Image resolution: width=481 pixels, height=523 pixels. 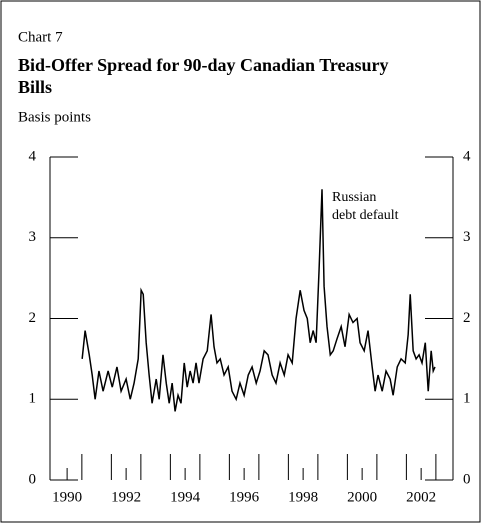 I want to click on chart-label: Chart 7, so click(x=40, y=37).